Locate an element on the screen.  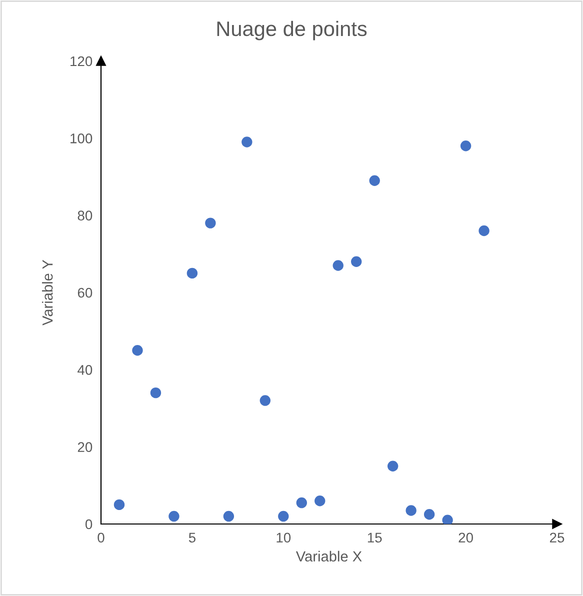
chart-title: Nuage de points is located at coordinates (292, 30).